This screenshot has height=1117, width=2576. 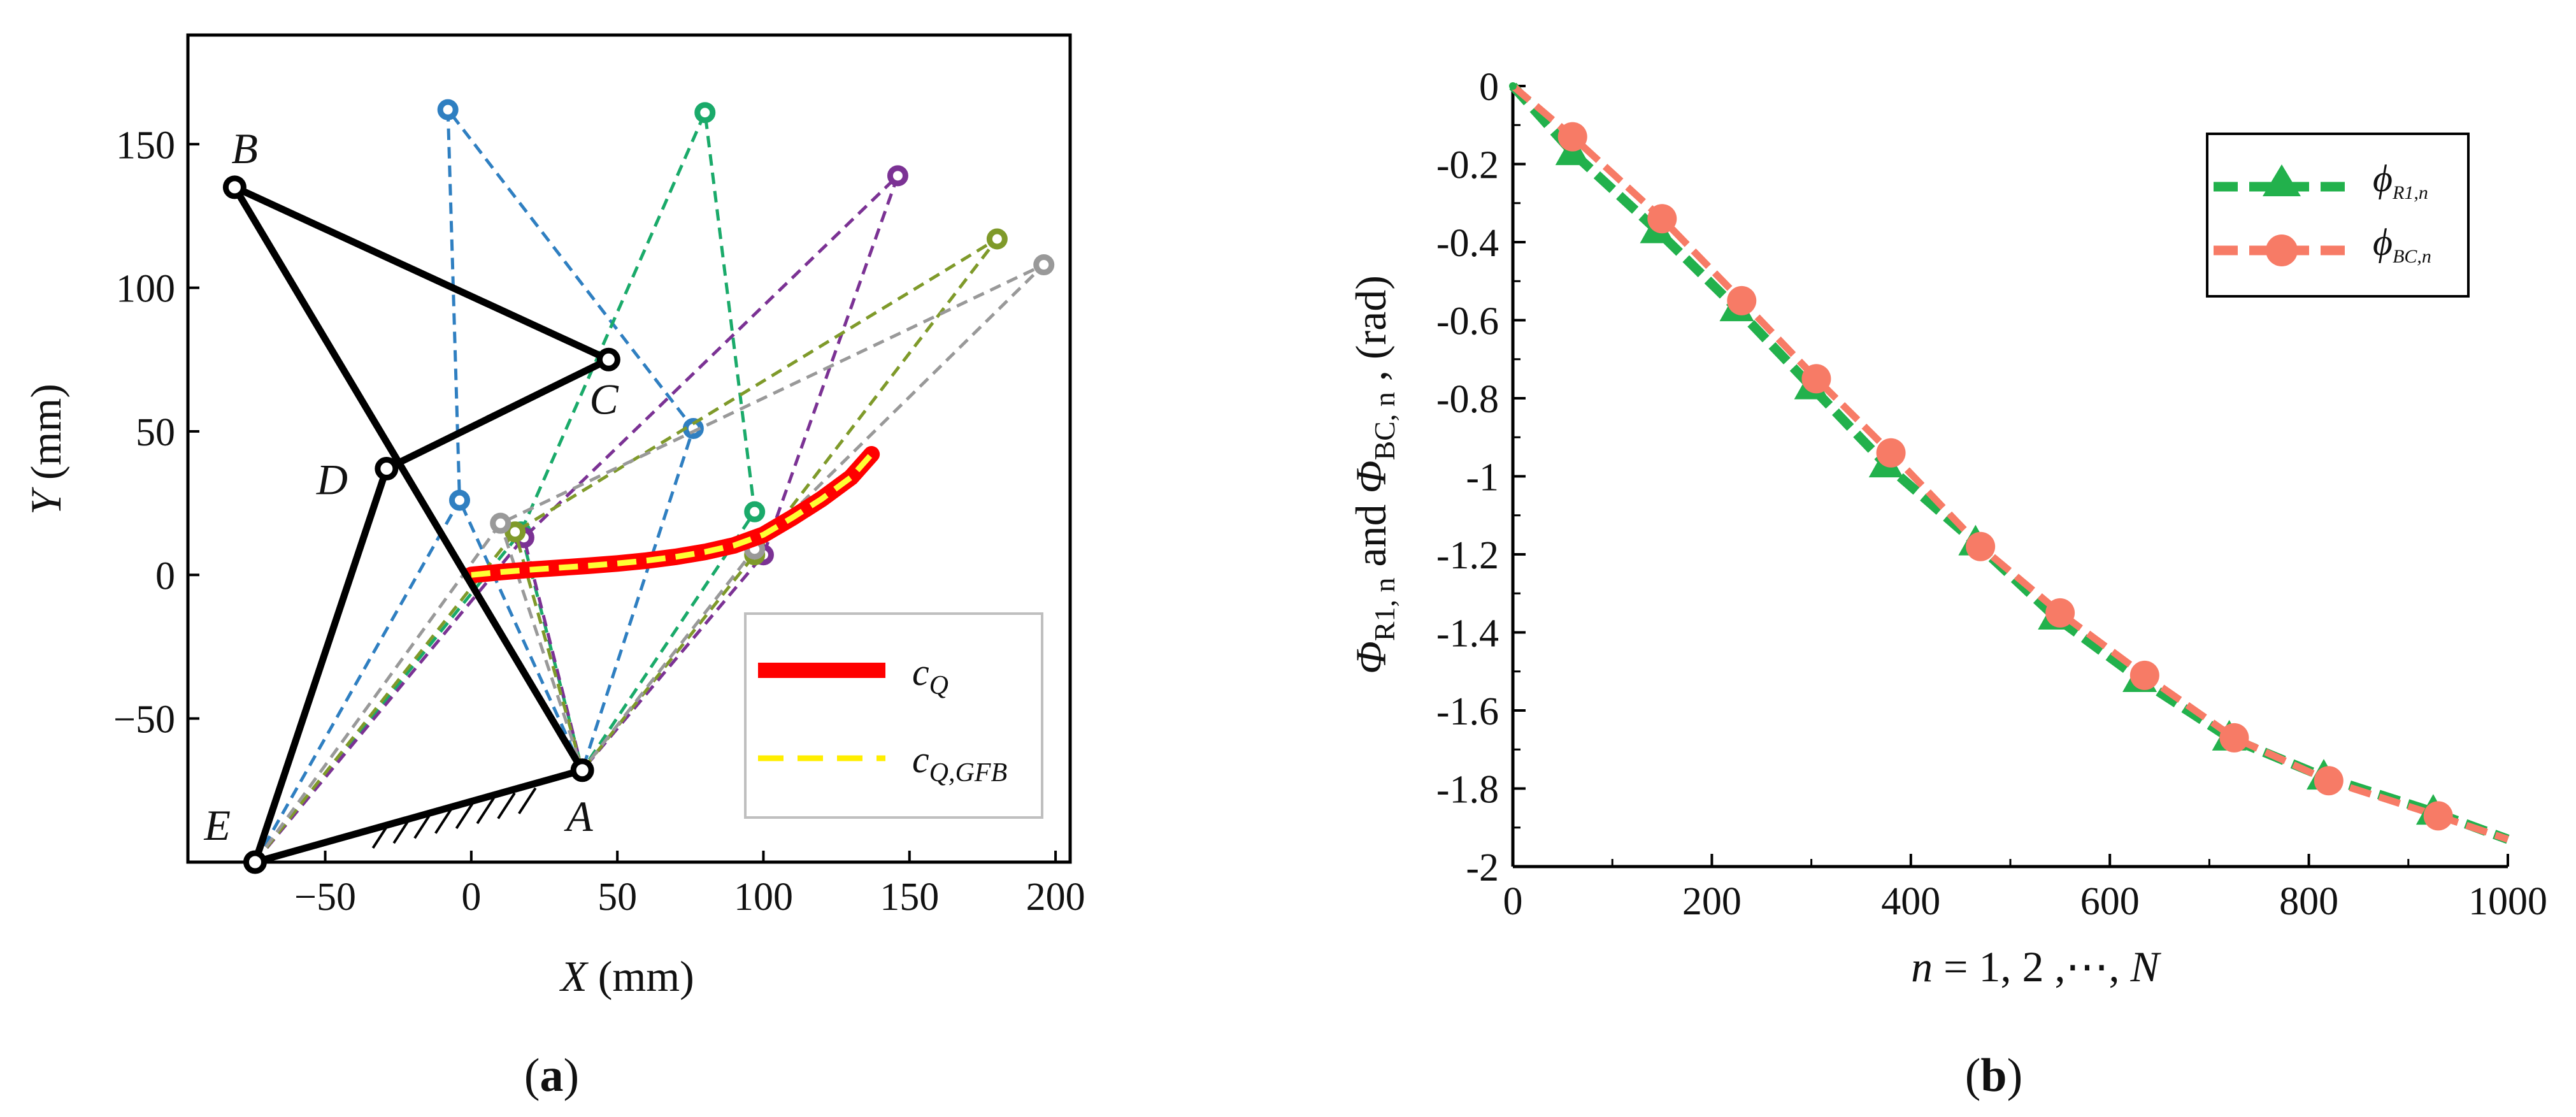 I want to click on x-tick-label: 100, so click(x=763, y=897).